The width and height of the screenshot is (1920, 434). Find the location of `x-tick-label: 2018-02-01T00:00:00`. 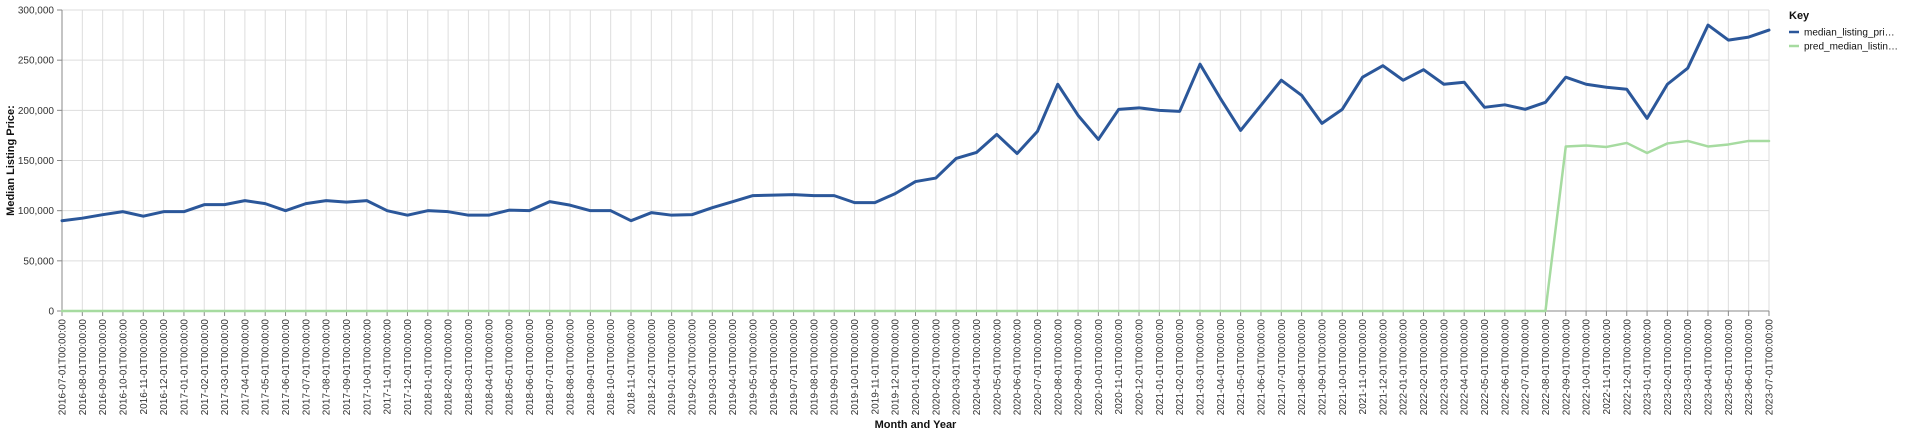

x-tick-label: 2018-02-01T00:00:00 is located at coordinates (449, 367).